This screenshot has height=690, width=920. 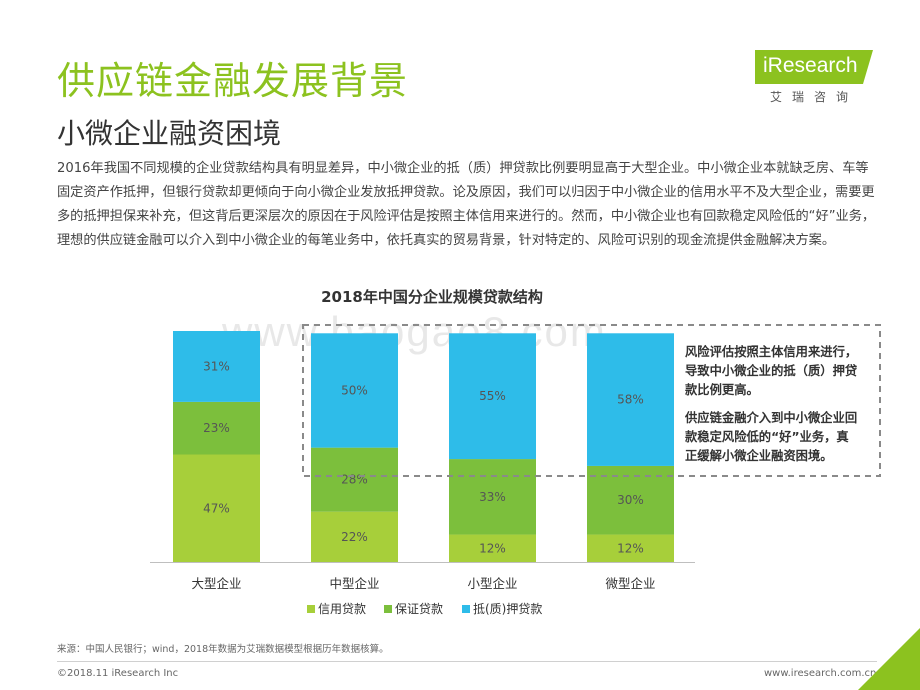 What do you see at coordinates (630, 583) in the screenshot?
I see `category-tick-label: 微型企业` at bounding box center [630, 583].